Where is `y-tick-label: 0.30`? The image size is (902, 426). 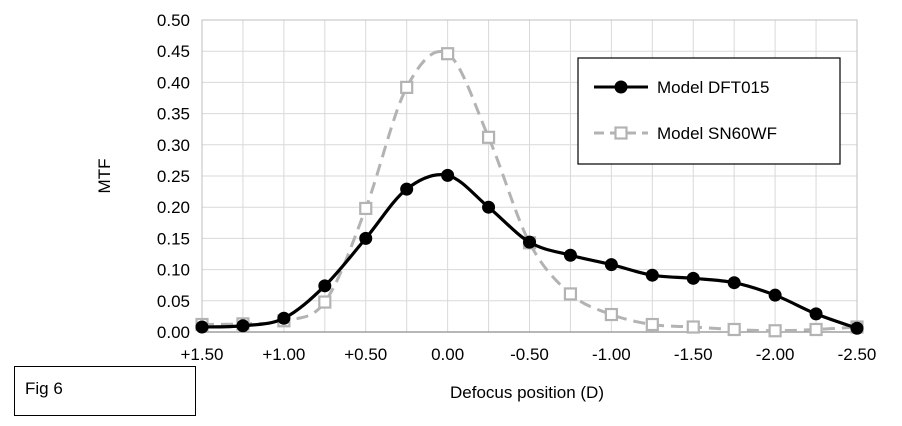
y-tick-label: 0.30 is located at coordinates (173, 145).